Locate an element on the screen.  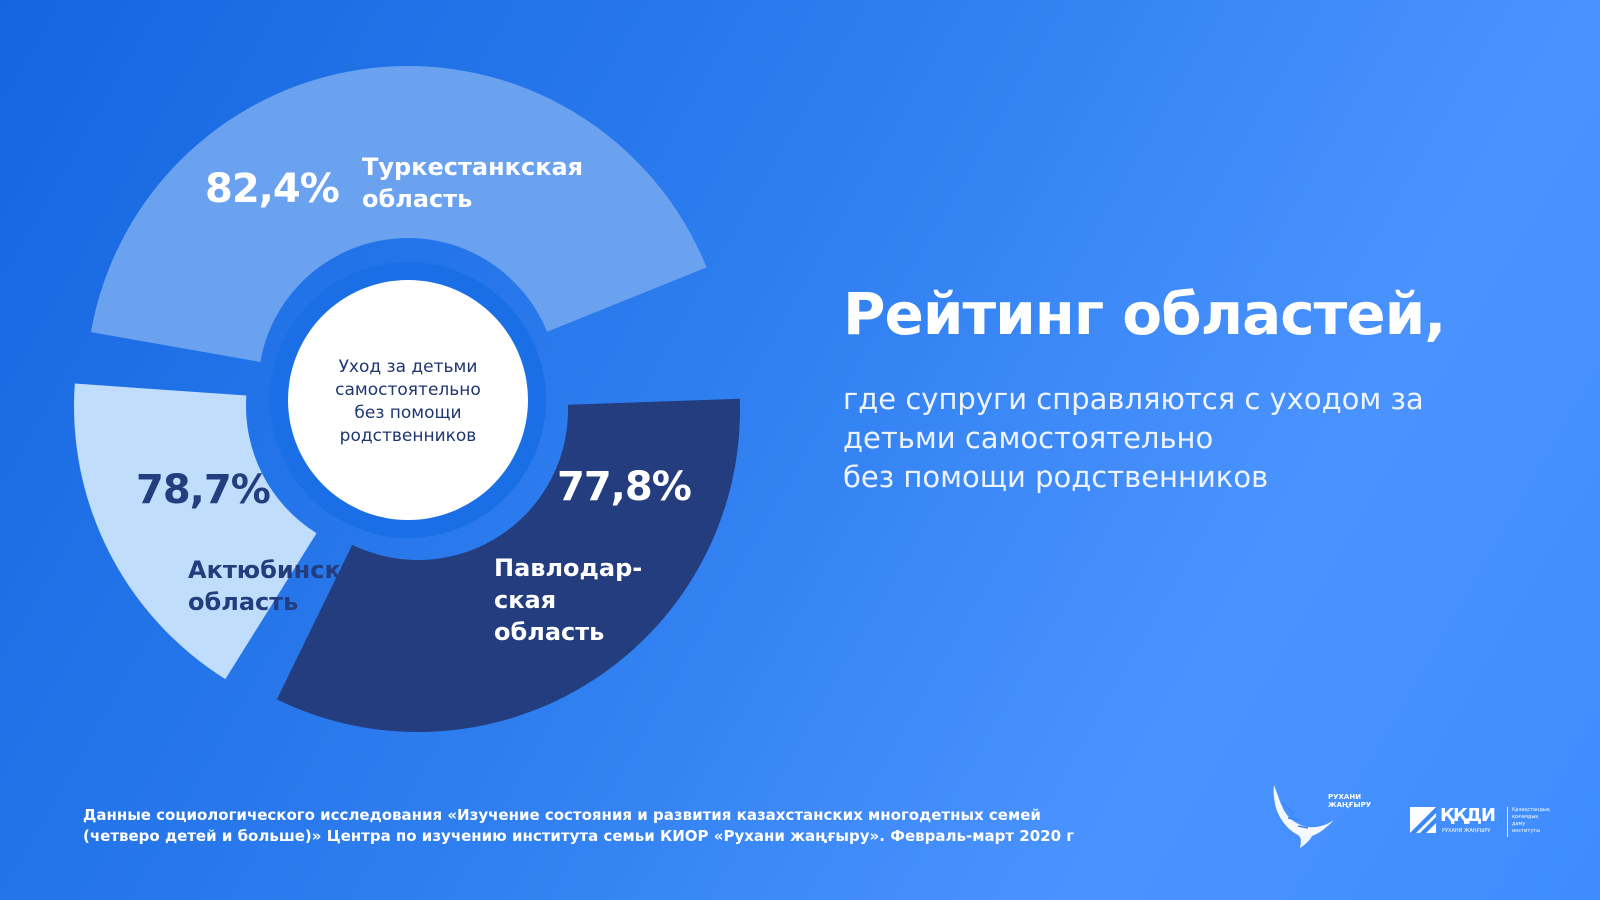
center-label-line-3: без помощи is located at coordinates (407, 413).